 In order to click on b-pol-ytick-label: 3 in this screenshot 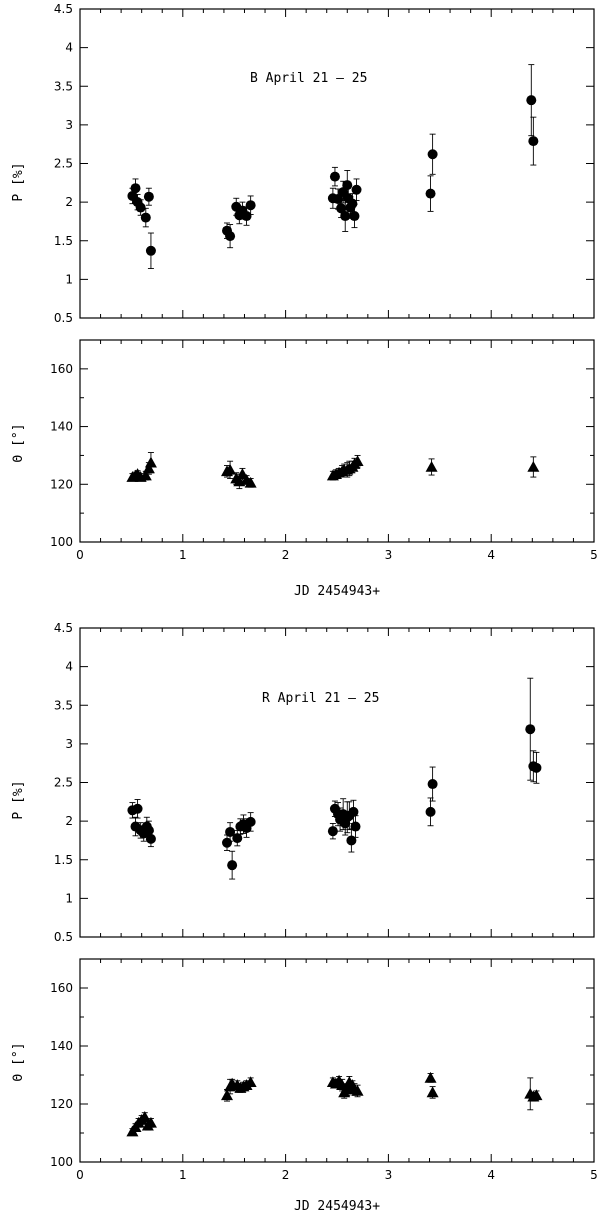, I will do `click(69, 125)`.